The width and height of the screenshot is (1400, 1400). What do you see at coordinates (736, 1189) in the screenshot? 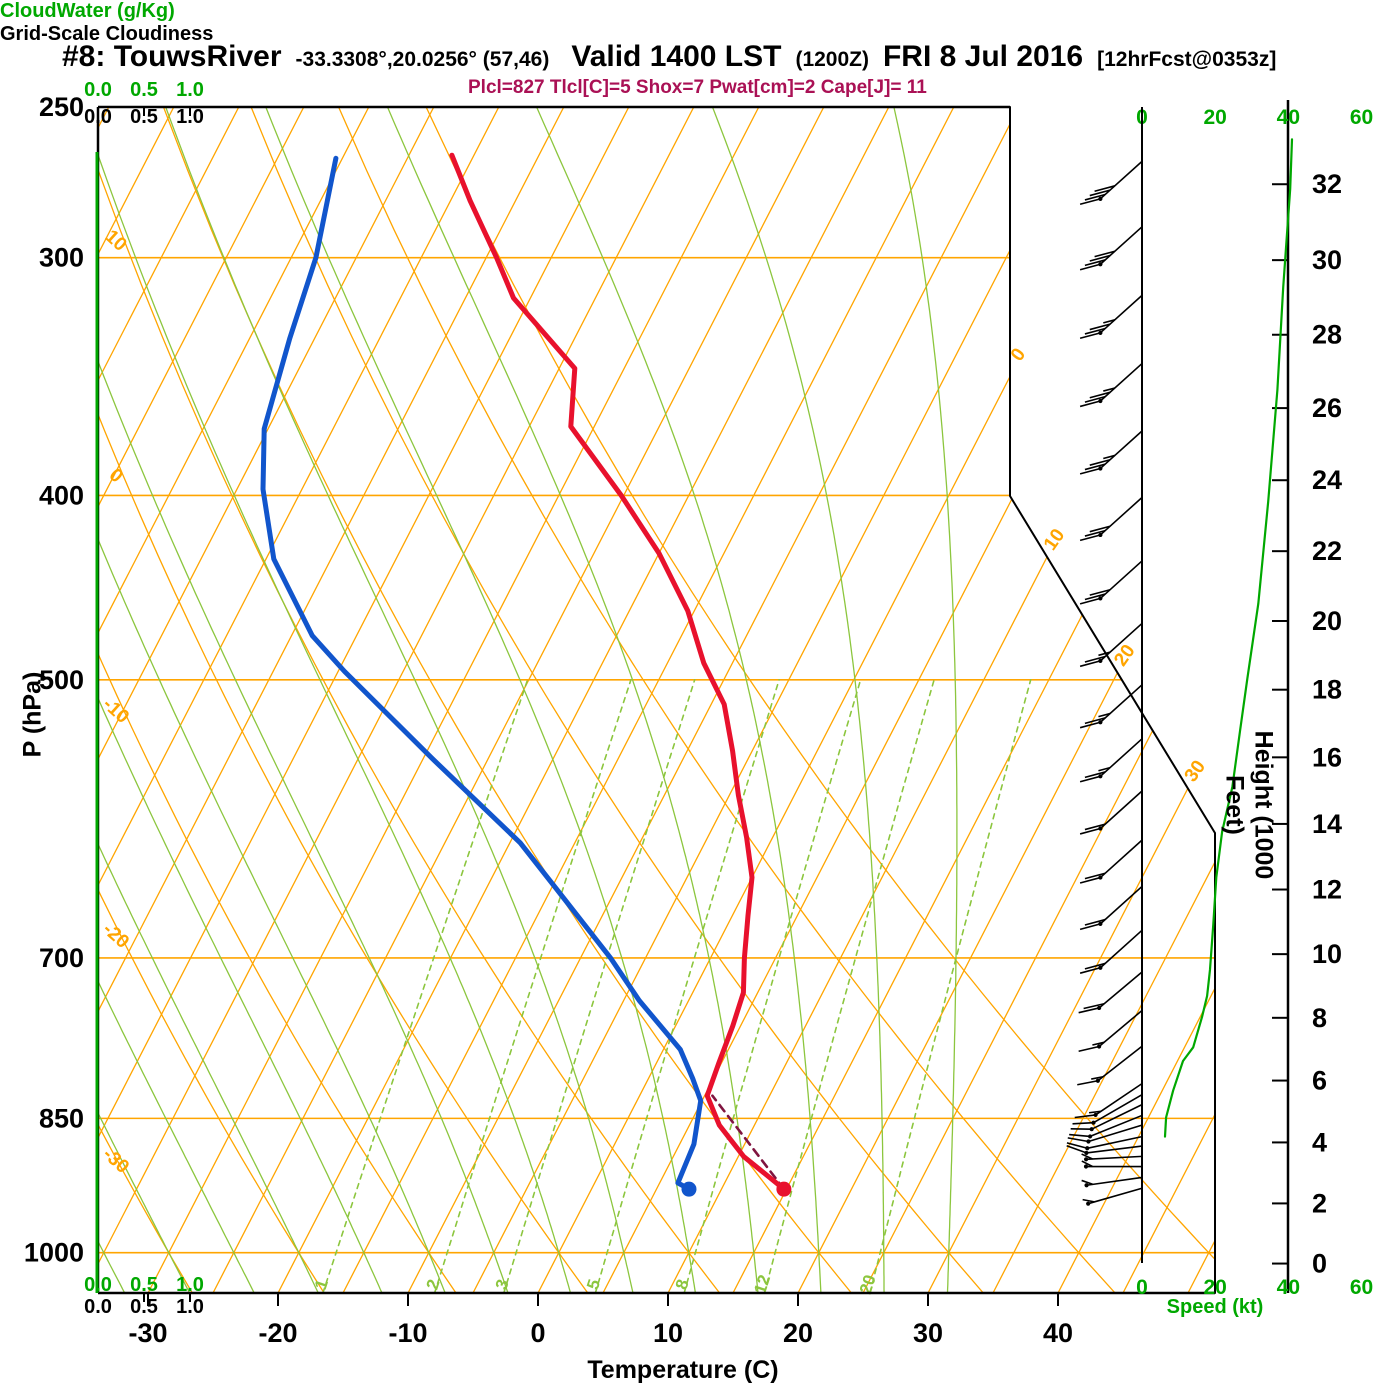
I see `surface-markers` at bounding box center [736, 1189].